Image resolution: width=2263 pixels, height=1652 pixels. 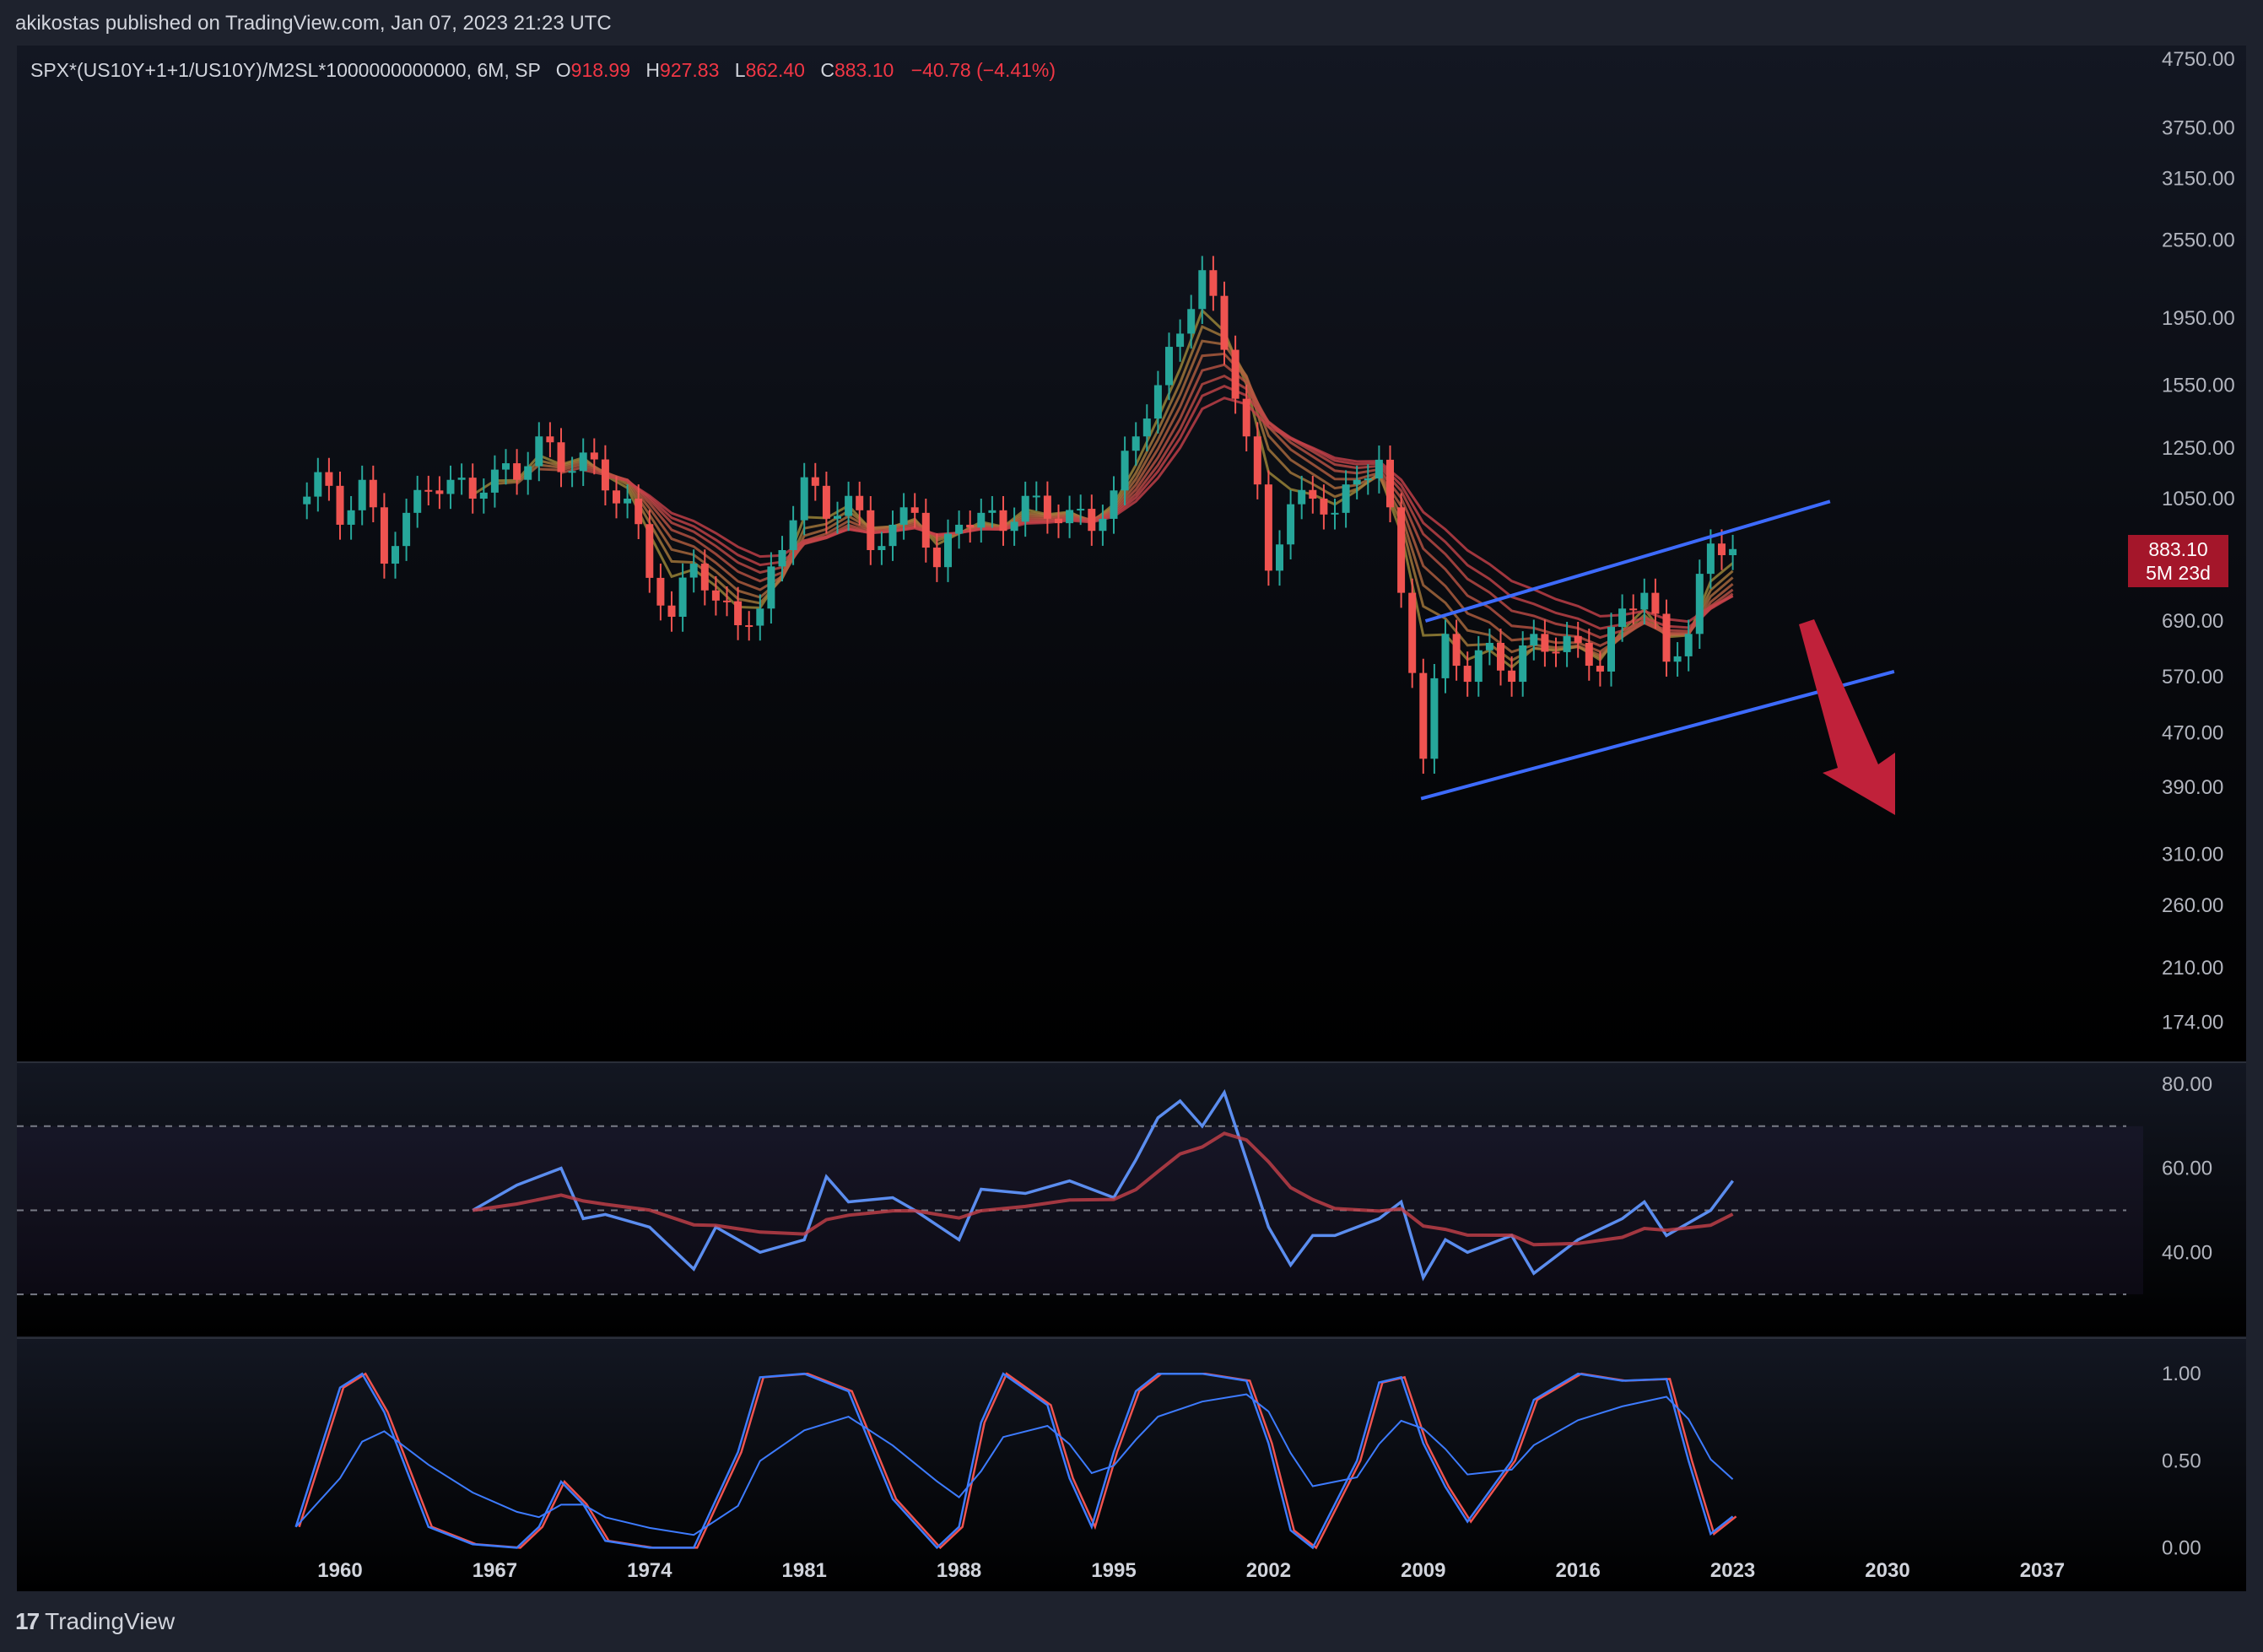 I want to click on x-tick-label: 1988, so click(x=959, y=1570).